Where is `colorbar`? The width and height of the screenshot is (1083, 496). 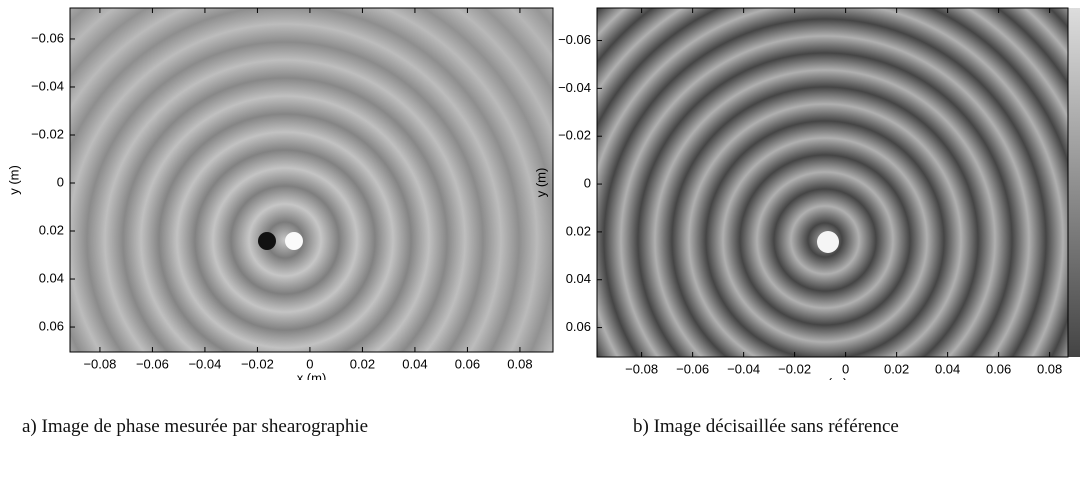 colorbar is located at coordinates (1074, 182).